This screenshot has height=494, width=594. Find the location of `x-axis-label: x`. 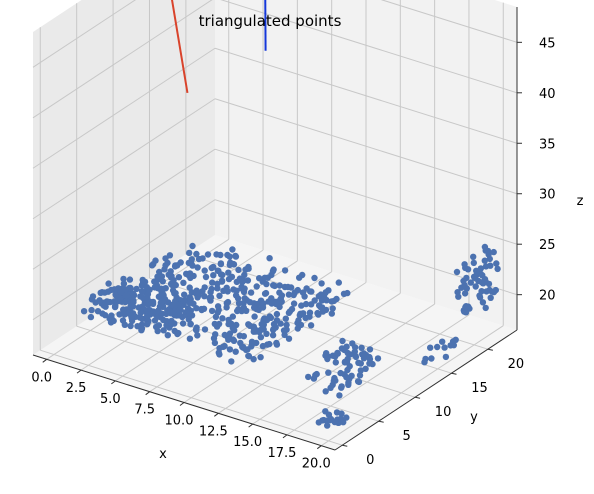

x-axis-label: x is located at coordinates (163, 454).